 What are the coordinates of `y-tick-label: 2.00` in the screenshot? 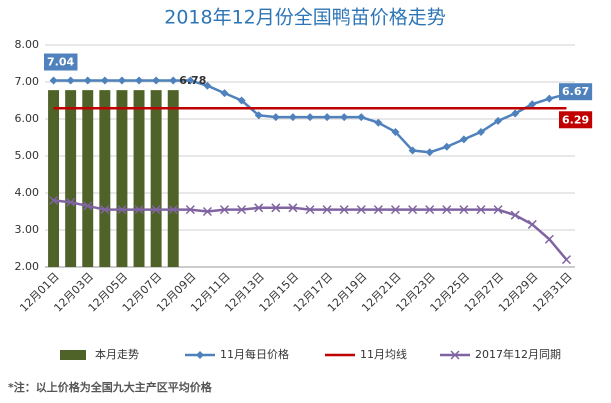 It's located at (27, 266).